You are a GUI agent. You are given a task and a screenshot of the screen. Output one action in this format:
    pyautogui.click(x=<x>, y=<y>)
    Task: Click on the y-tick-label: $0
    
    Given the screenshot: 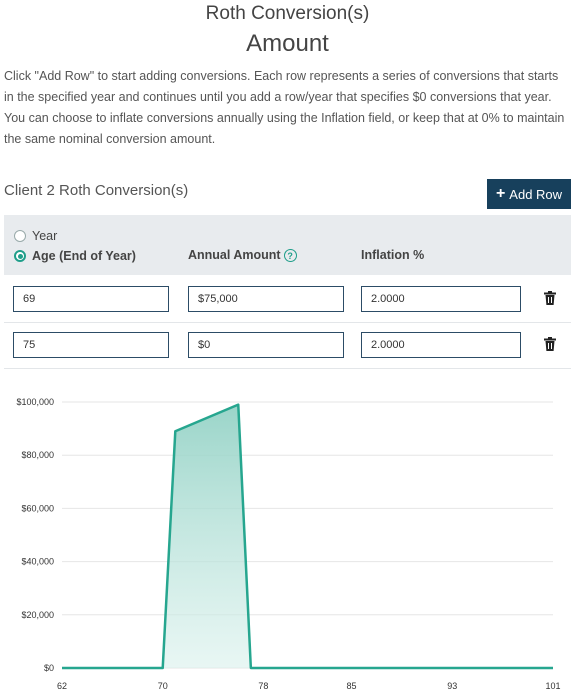 What is the action you would take?
    pyautogui.click(x=49, y=668)
    